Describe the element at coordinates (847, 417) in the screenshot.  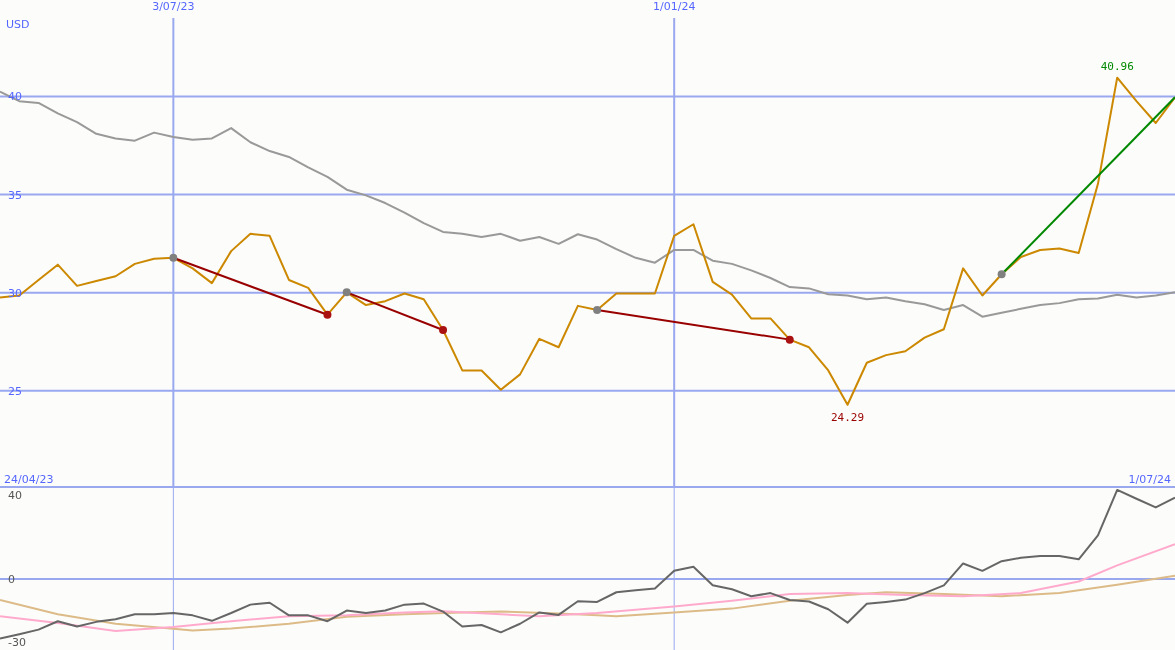
I see `annotation: 24.29` at that location.